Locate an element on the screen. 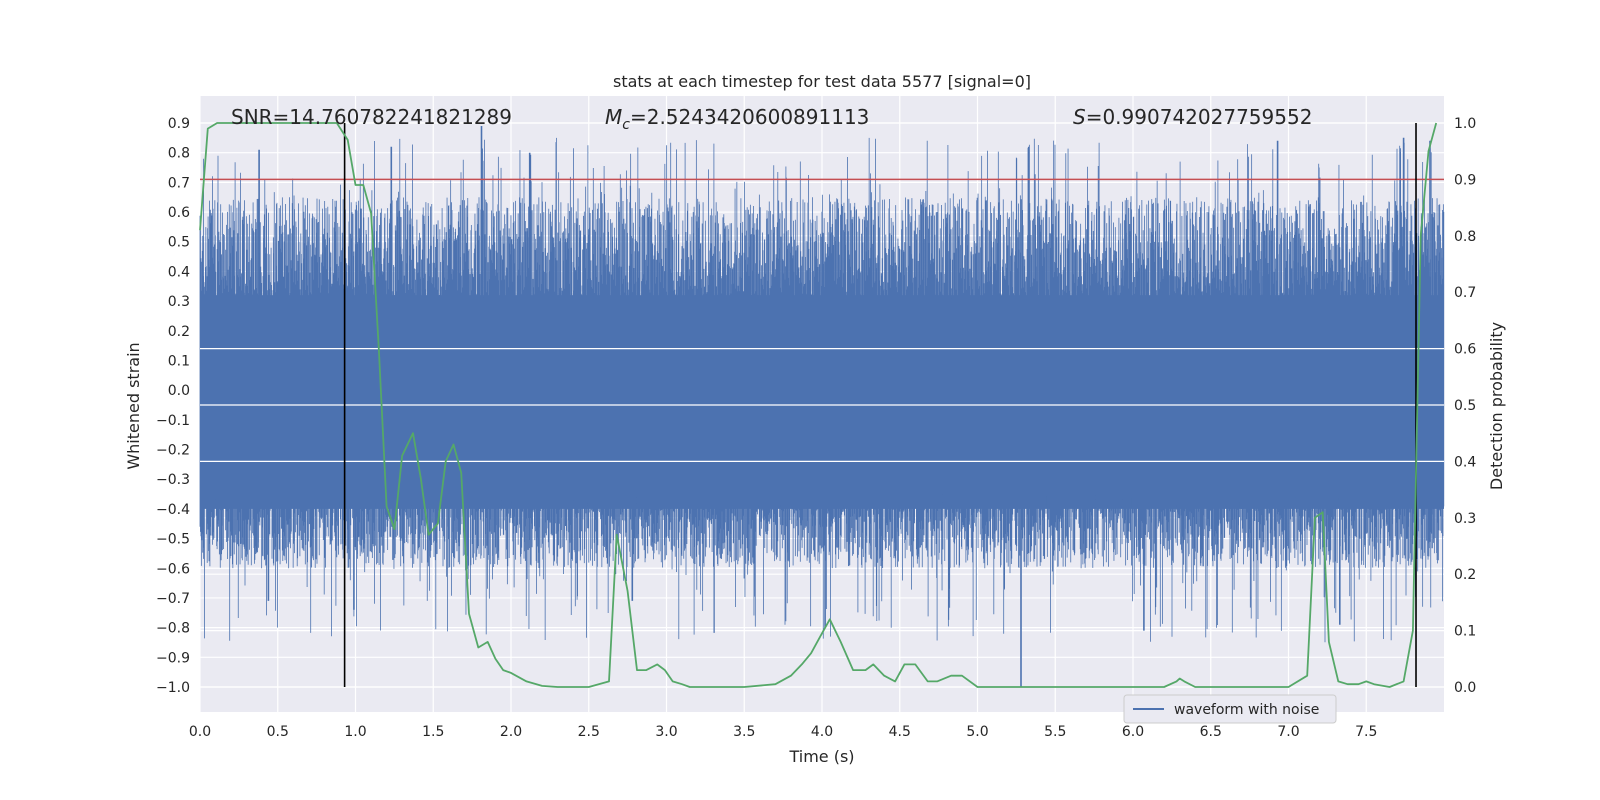  y-tick-label-right: 0.6 is located at coordinates (1465, 350).